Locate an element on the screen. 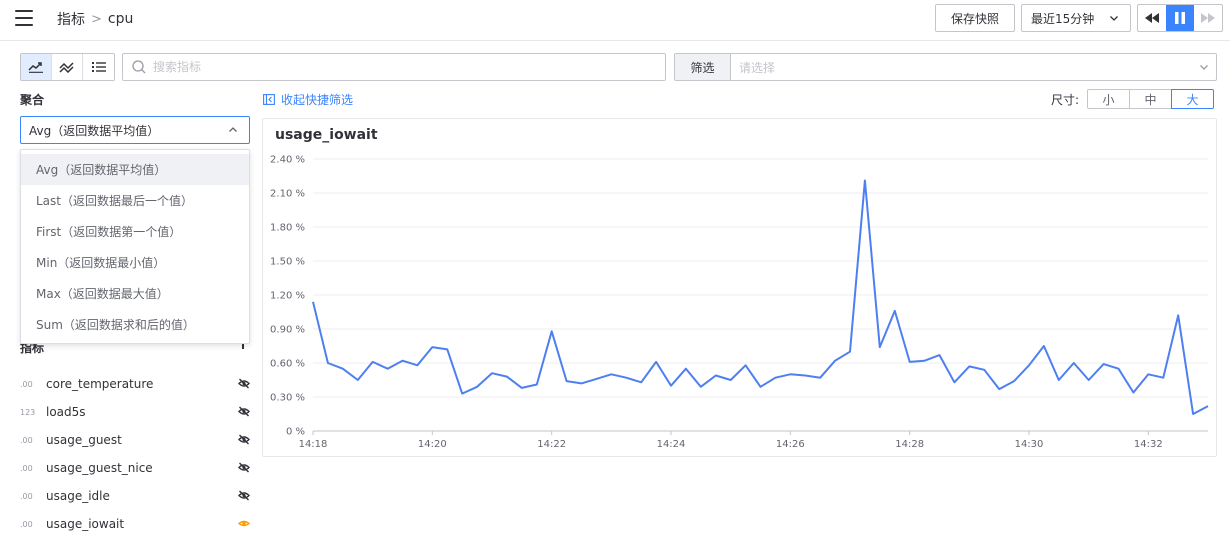 The image size is (1230, 536). metric-item-usage-guest: .00 usage_guest is located at coordinates (135, 440).